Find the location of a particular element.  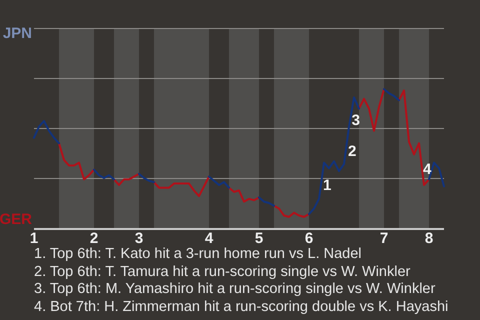

x-tick-label: 3 is located at coordinates (139, 239).